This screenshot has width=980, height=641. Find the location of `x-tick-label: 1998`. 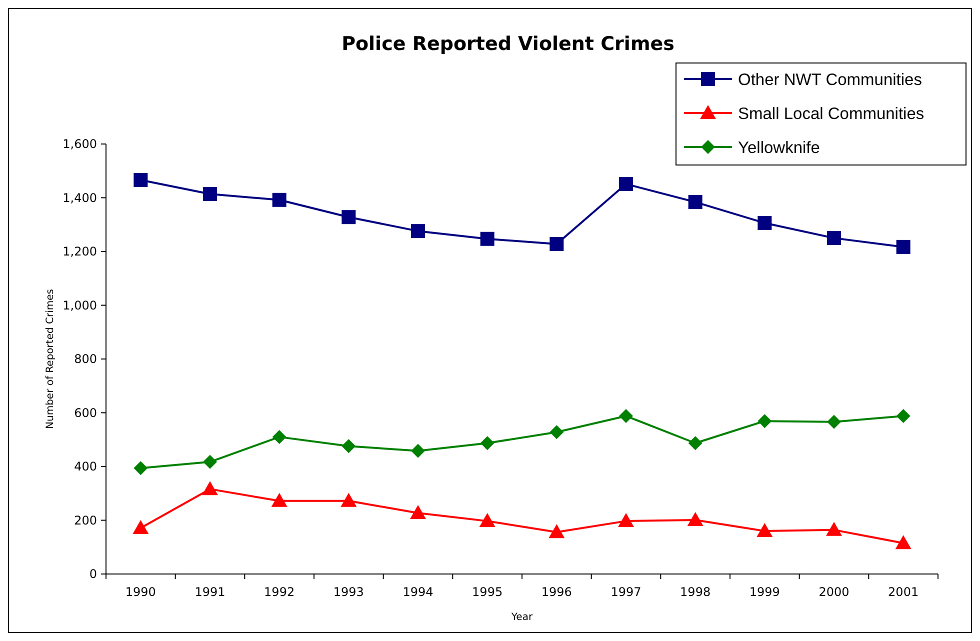

x-tick-label: 1998 is located at coordinates (695, 592).